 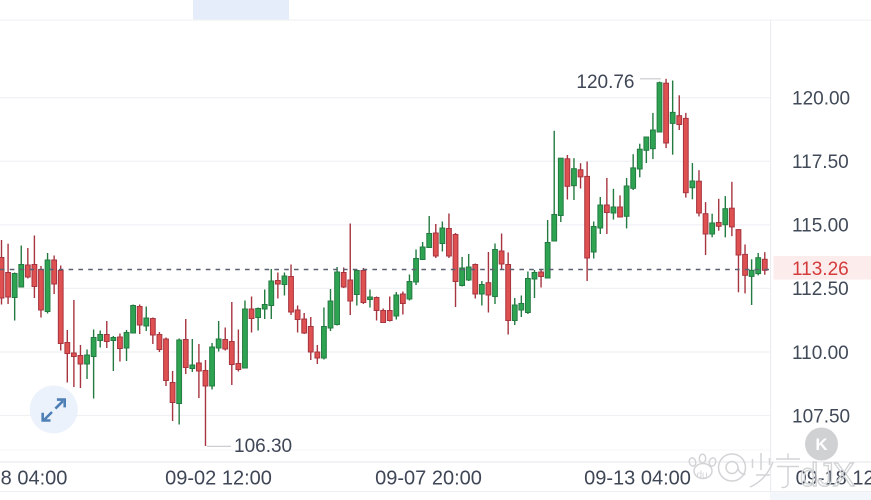 What do you see at coordinates (605, 82) in the screenshot?
I see `svg-text: 120.76` at bounding box center [605, 82].